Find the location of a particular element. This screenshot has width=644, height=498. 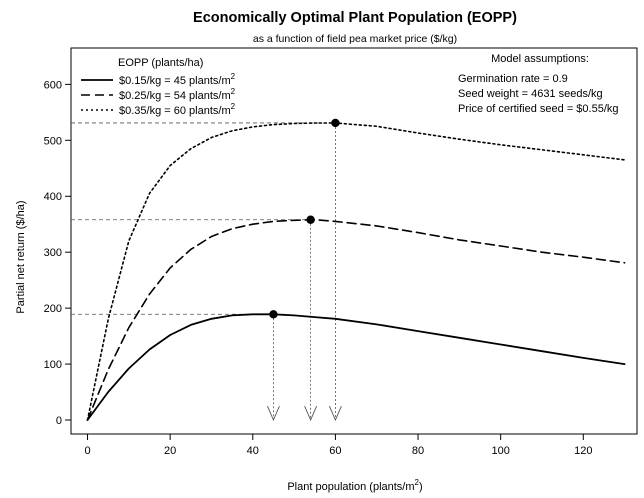

x-axis-title: Plant population (plants/m2) is located at coordinates (354, 485).